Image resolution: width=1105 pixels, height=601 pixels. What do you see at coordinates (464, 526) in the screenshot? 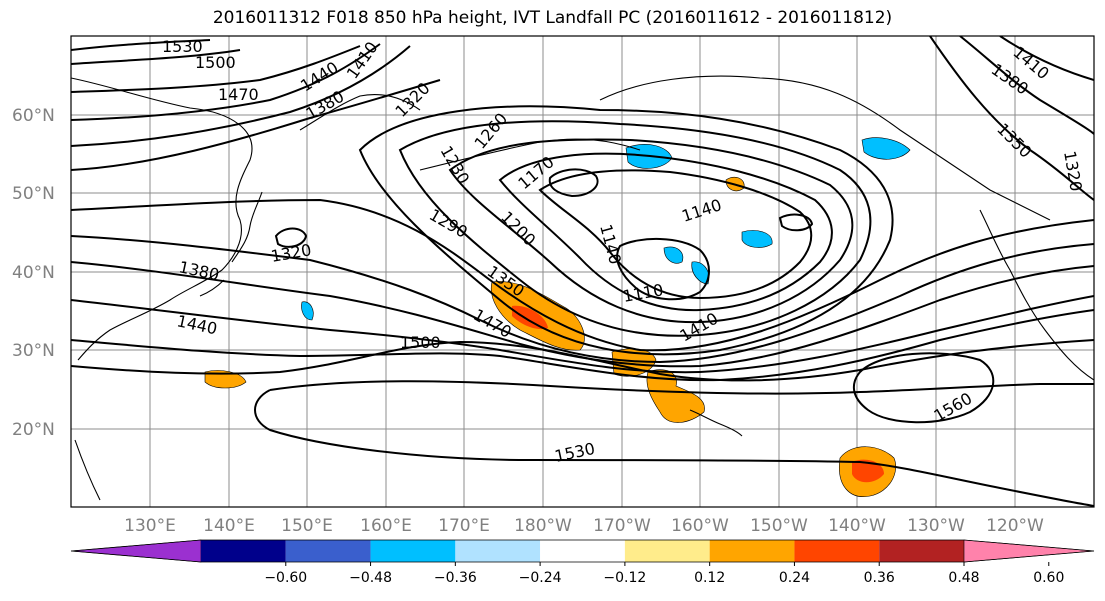
I see `lon-label: 170°E` at bounding box center [464, 526].